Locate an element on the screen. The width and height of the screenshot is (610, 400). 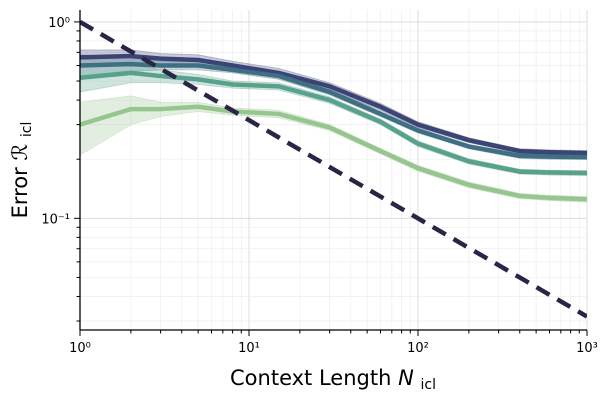
y-axis-label-text: Error is located at coordinates (20, 193).